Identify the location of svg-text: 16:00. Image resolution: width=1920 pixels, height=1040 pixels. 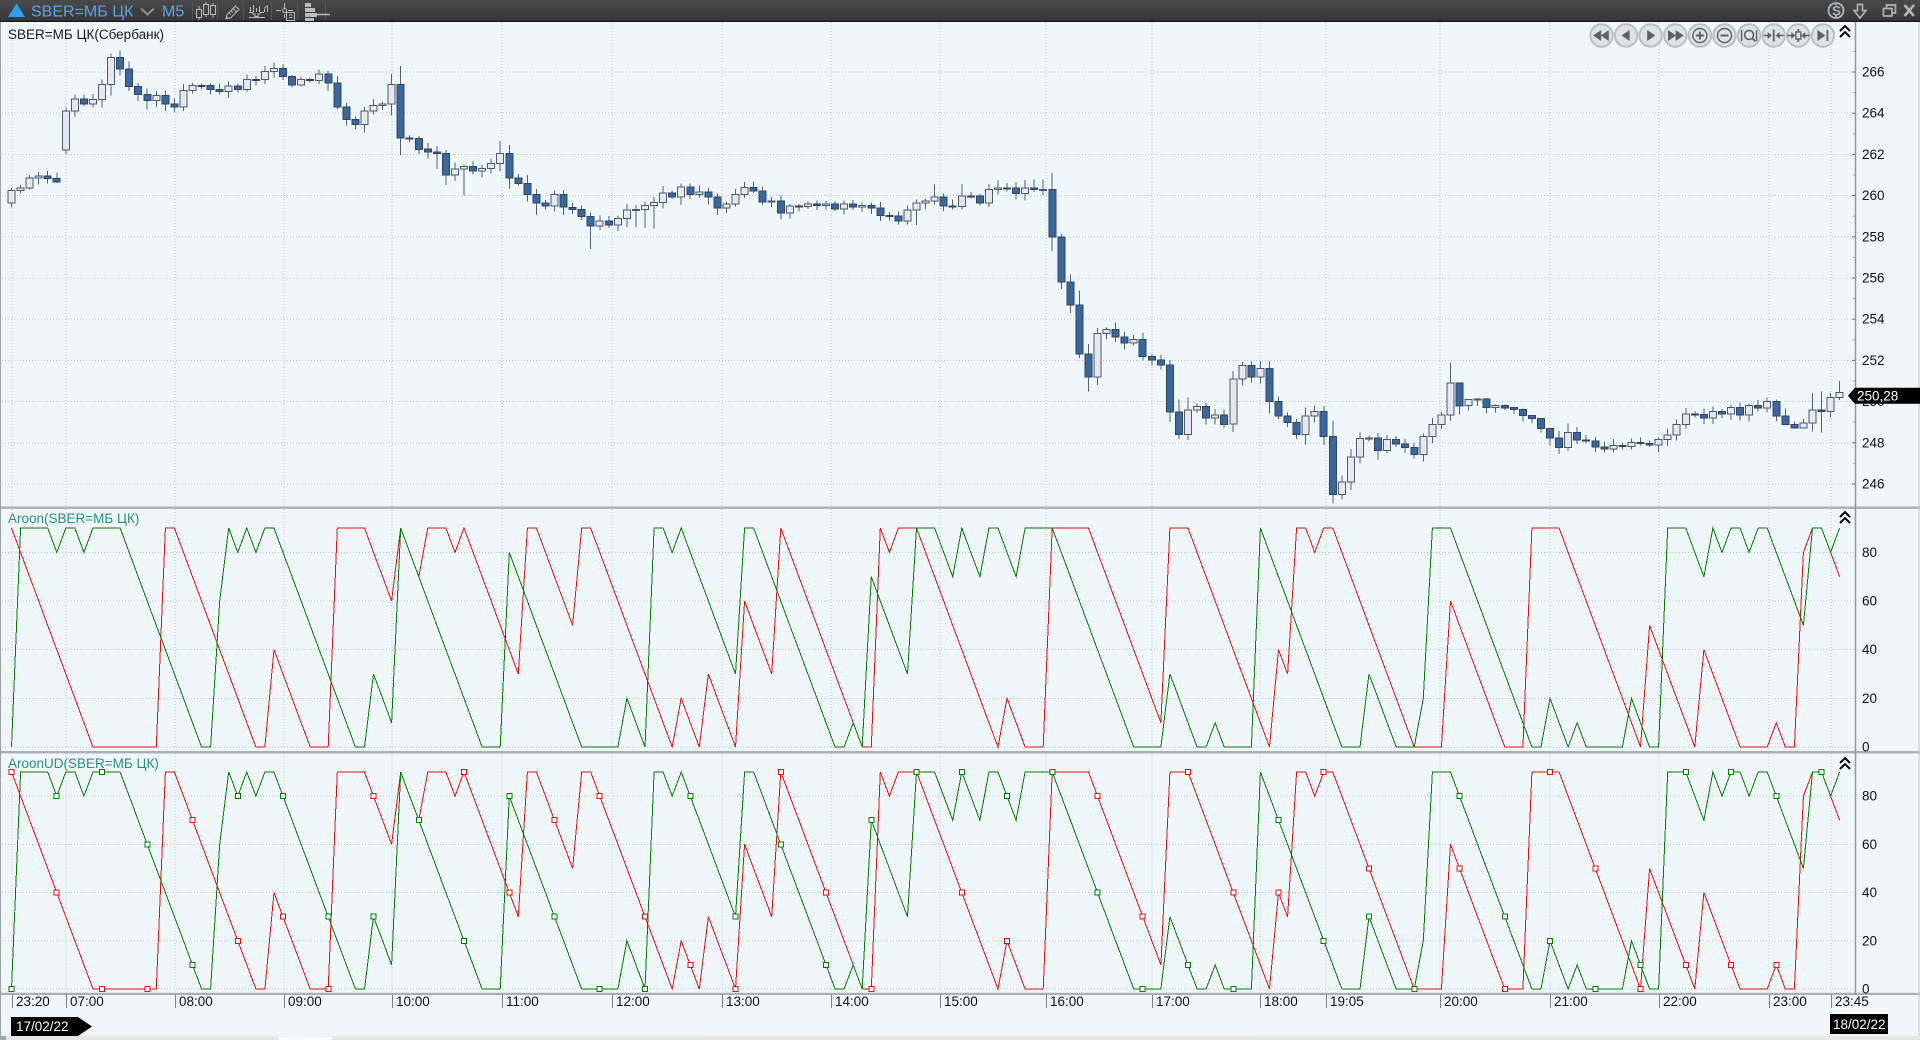
(1067, 1001).